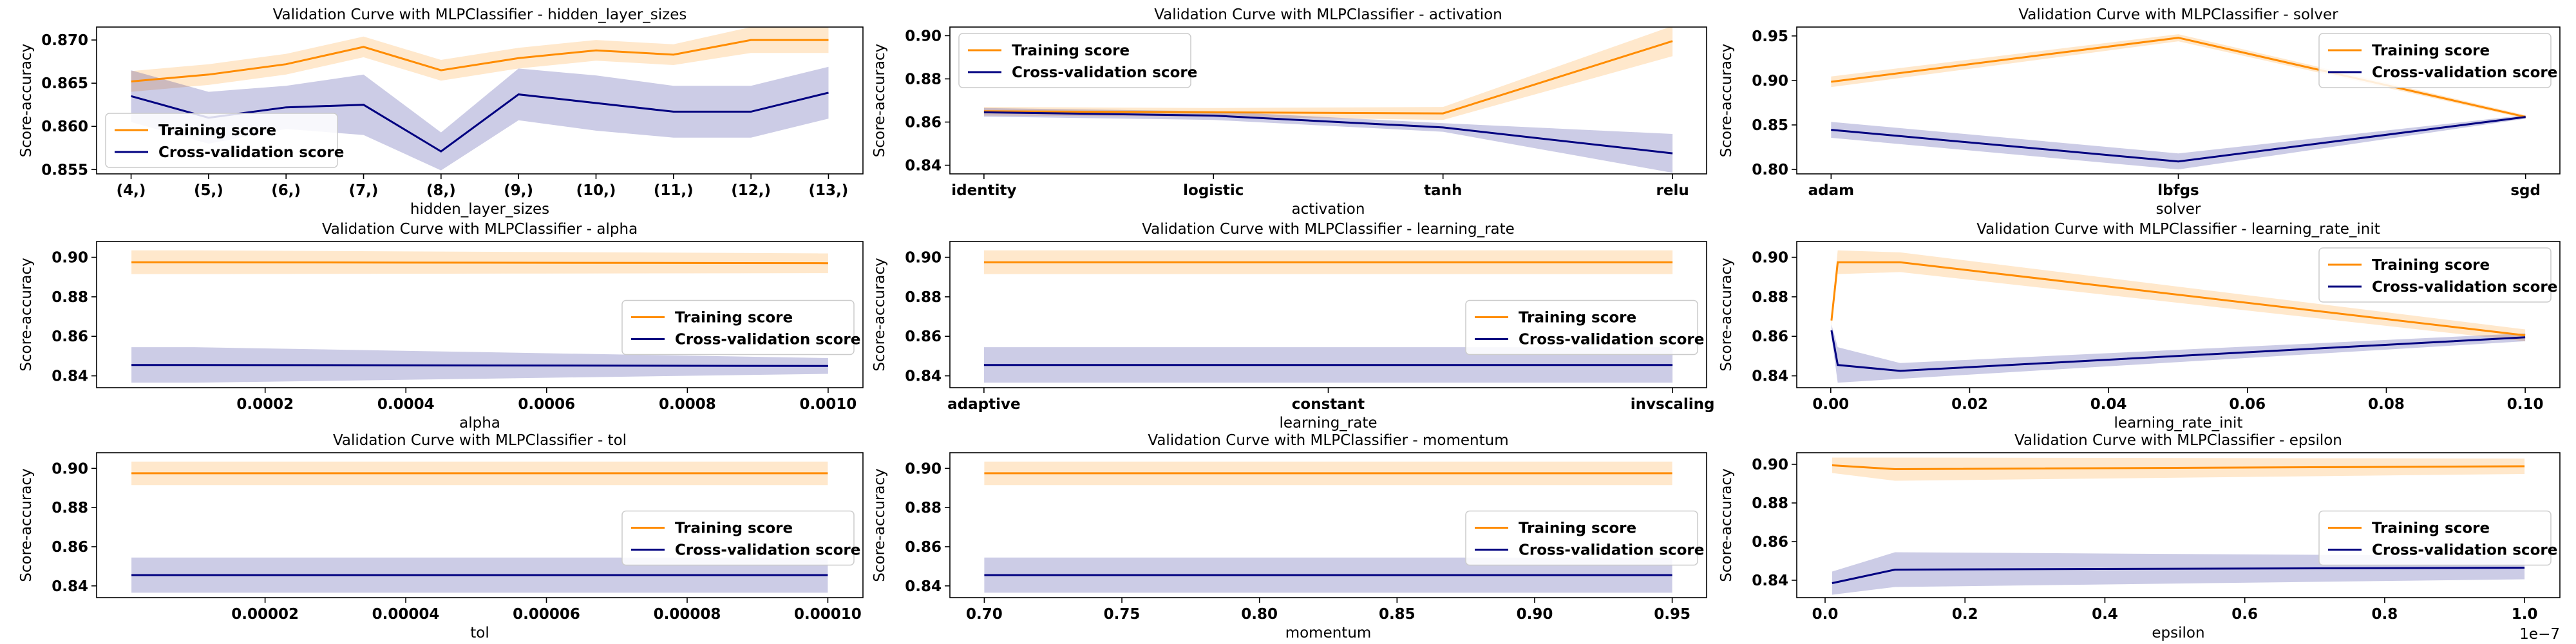  I want to click on x-tick-label: 0.10, so click(2525, 404).